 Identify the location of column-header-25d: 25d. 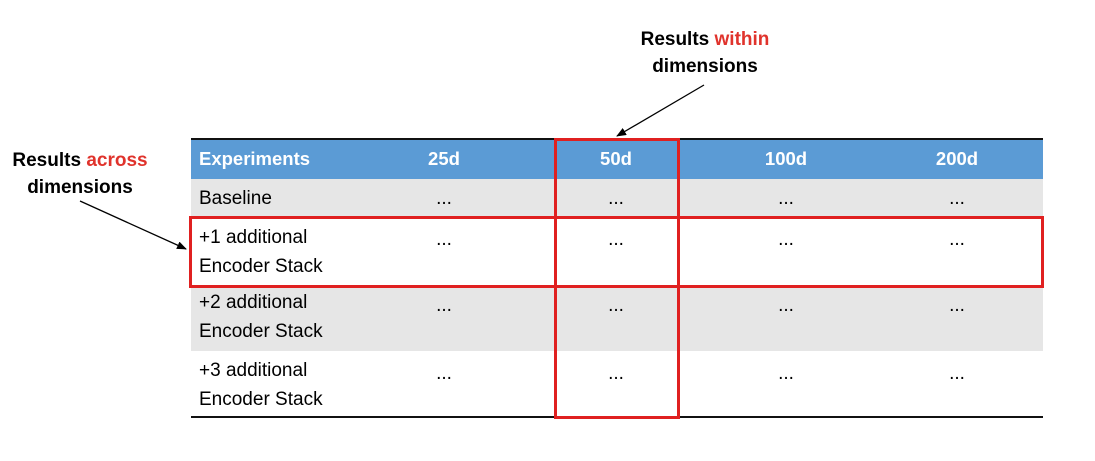
(444, 158).